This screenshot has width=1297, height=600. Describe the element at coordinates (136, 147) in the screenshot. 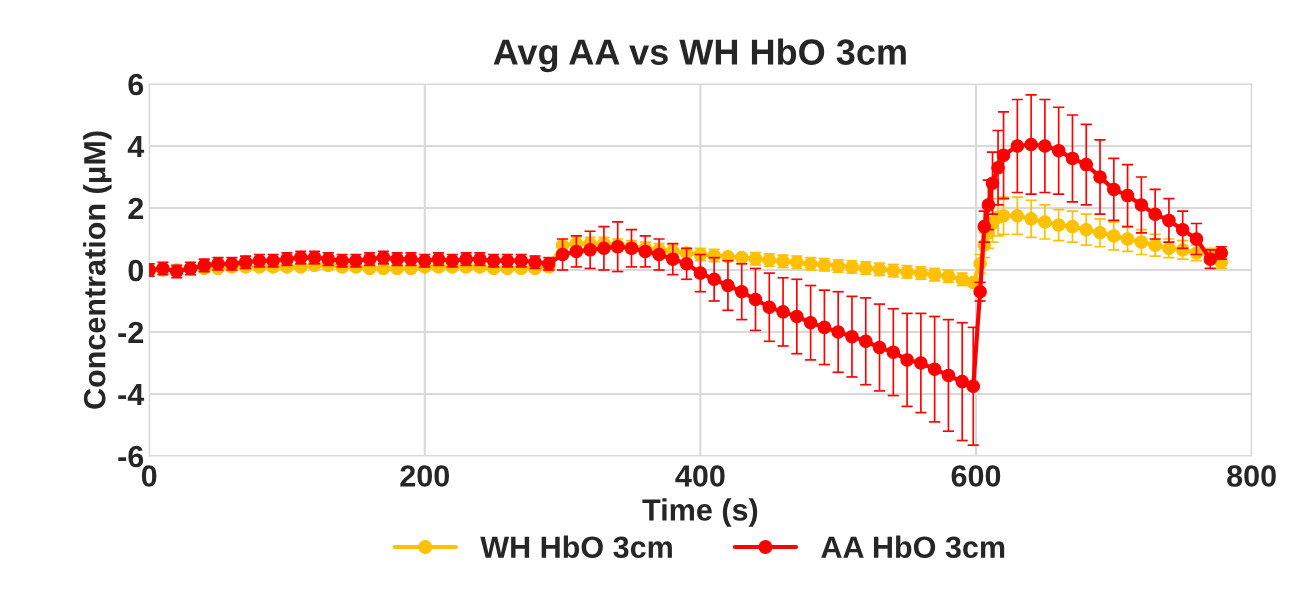

I see `y-tick-label: 4` at that location.